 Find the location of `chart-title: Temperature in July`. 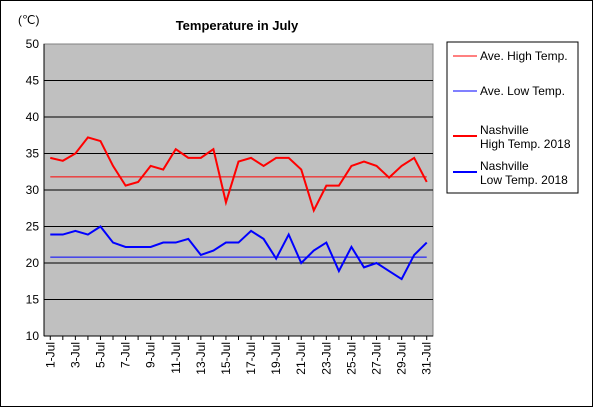

chart-title: Temperature in July is located at coordinates (237, 25).